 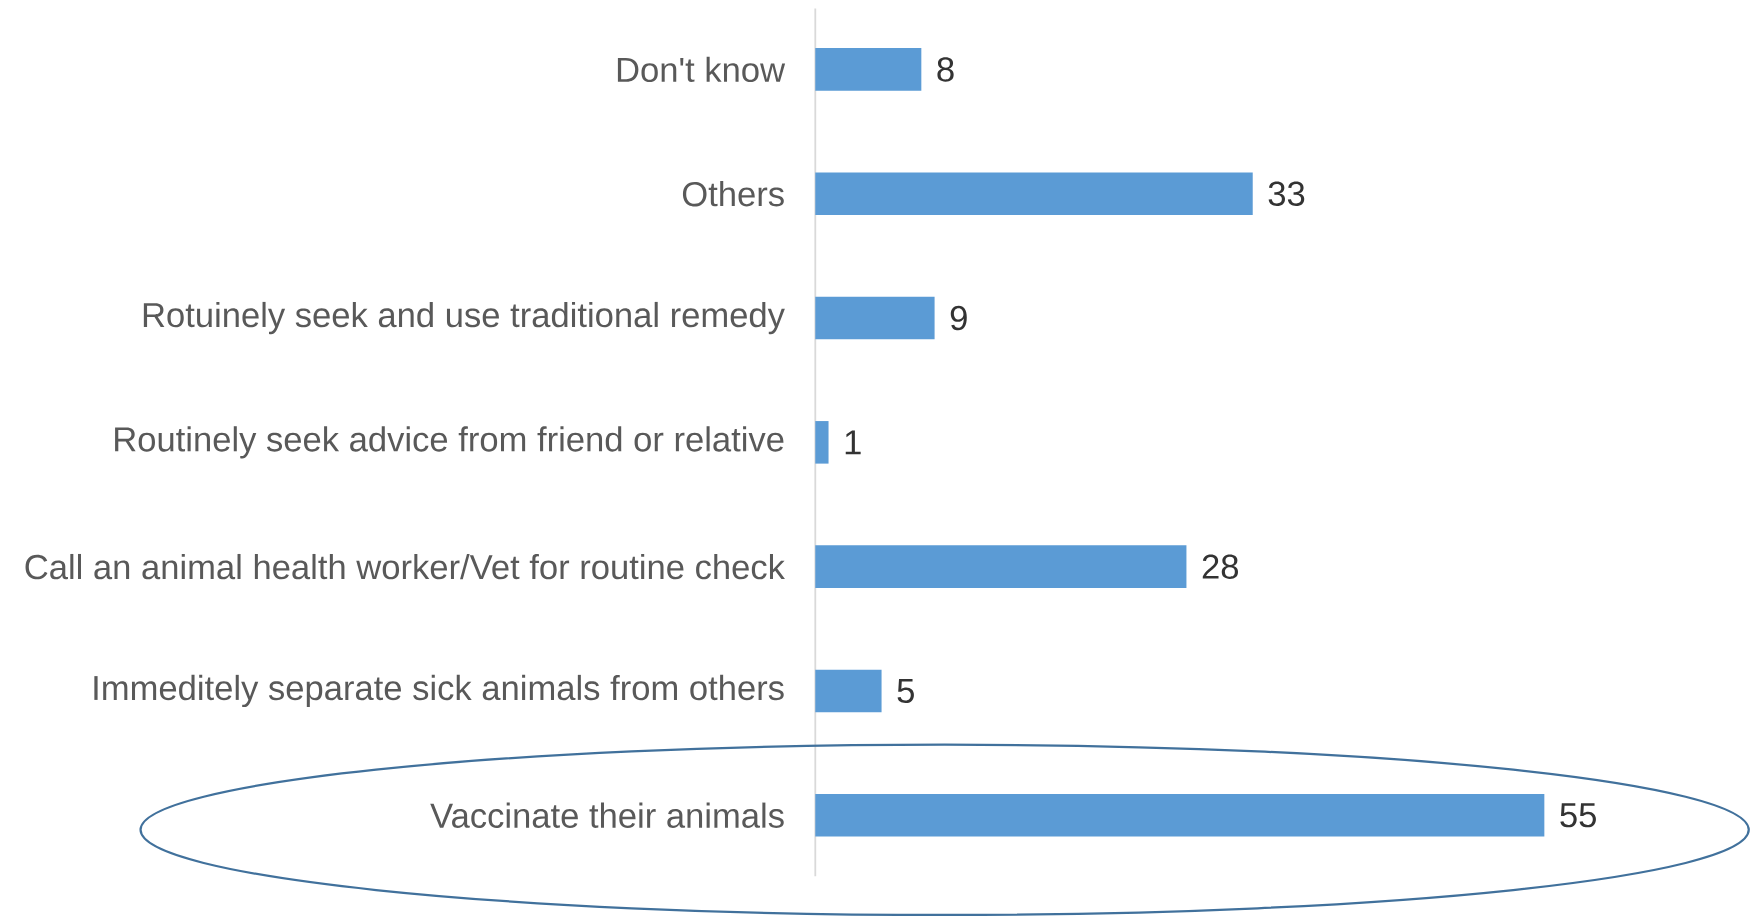 What do you see at coordinates (733, 193) in the screenshot?
I see `y-tick-label: Others` at bounding box center [733, 193].